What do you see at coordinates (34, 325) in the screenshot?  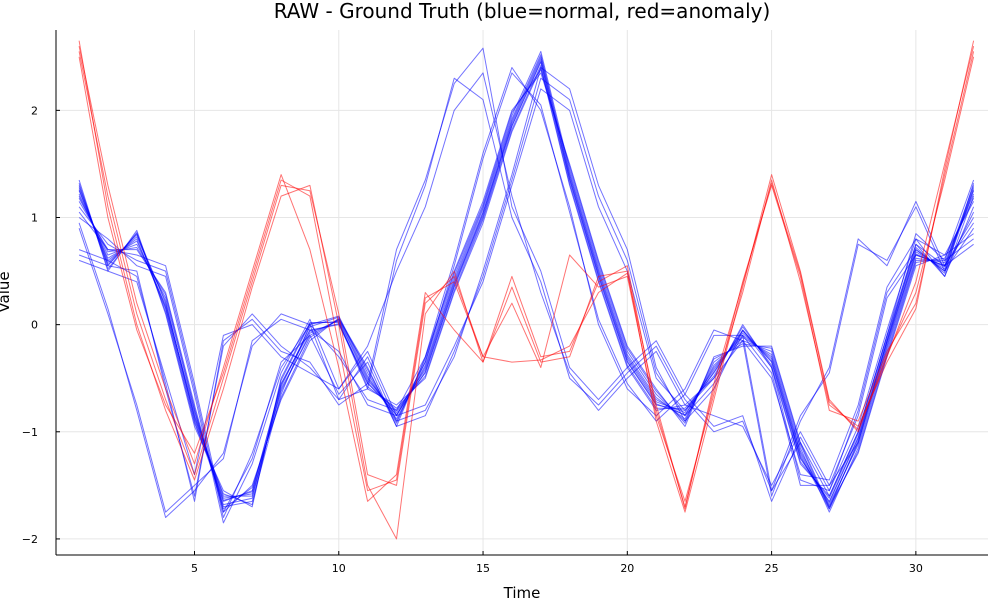 I see `y-tick-label: 0` at bounding box center [34, 325].